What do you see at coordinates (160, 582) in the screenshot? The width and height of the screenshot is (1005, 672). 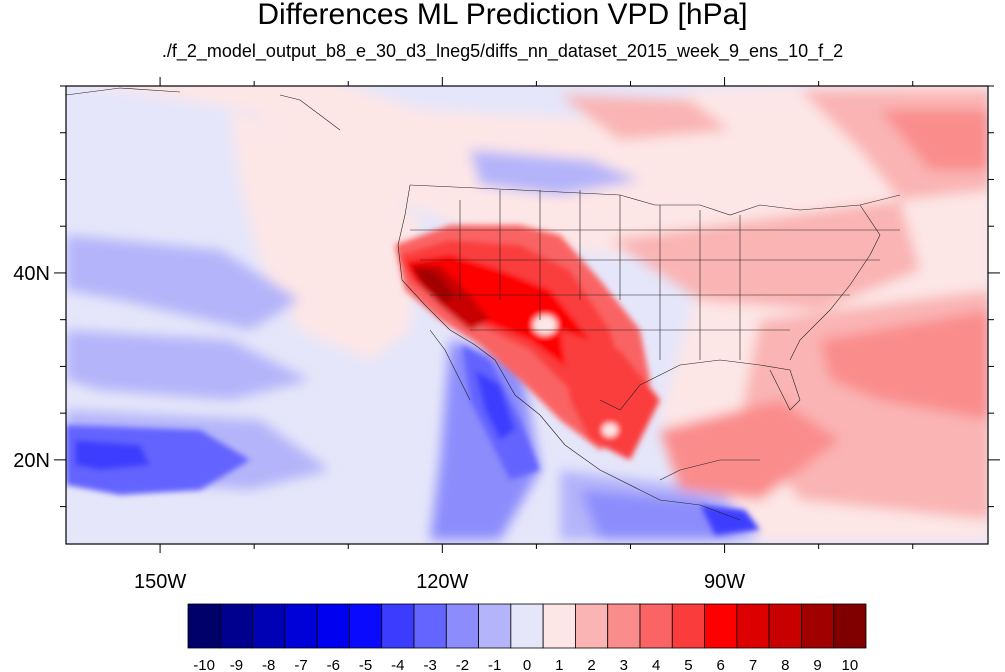 I see `x-tick-label: 150W` at bounding box center [160, 582].